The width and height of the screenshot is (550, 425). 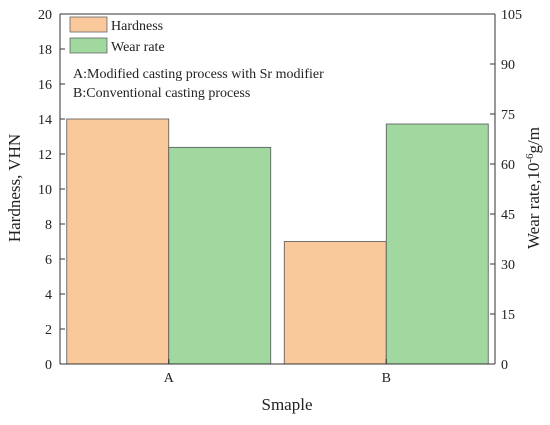 What do you see at coordinates (533, 140) in the screenshot?
I see `y-axis-right-title-unit: g/m` at bounding box center [533, 140].